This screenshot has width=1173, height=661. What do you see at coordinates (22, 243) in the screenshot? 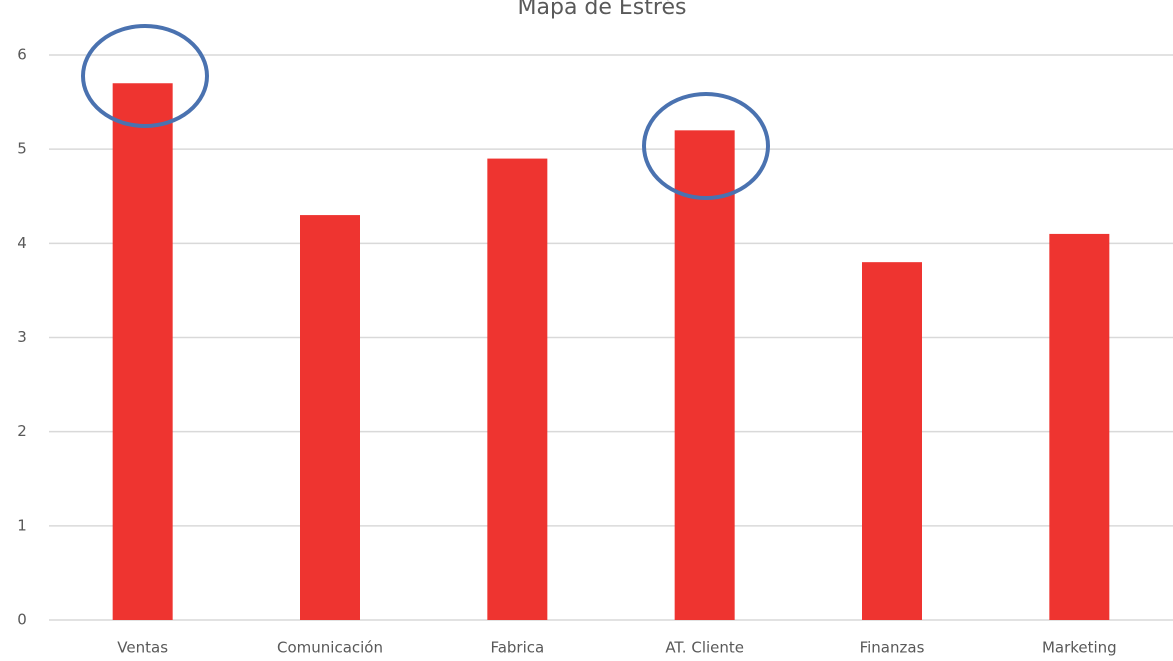
I see `y-tick-label: 4` at bounding box center [22, 243].